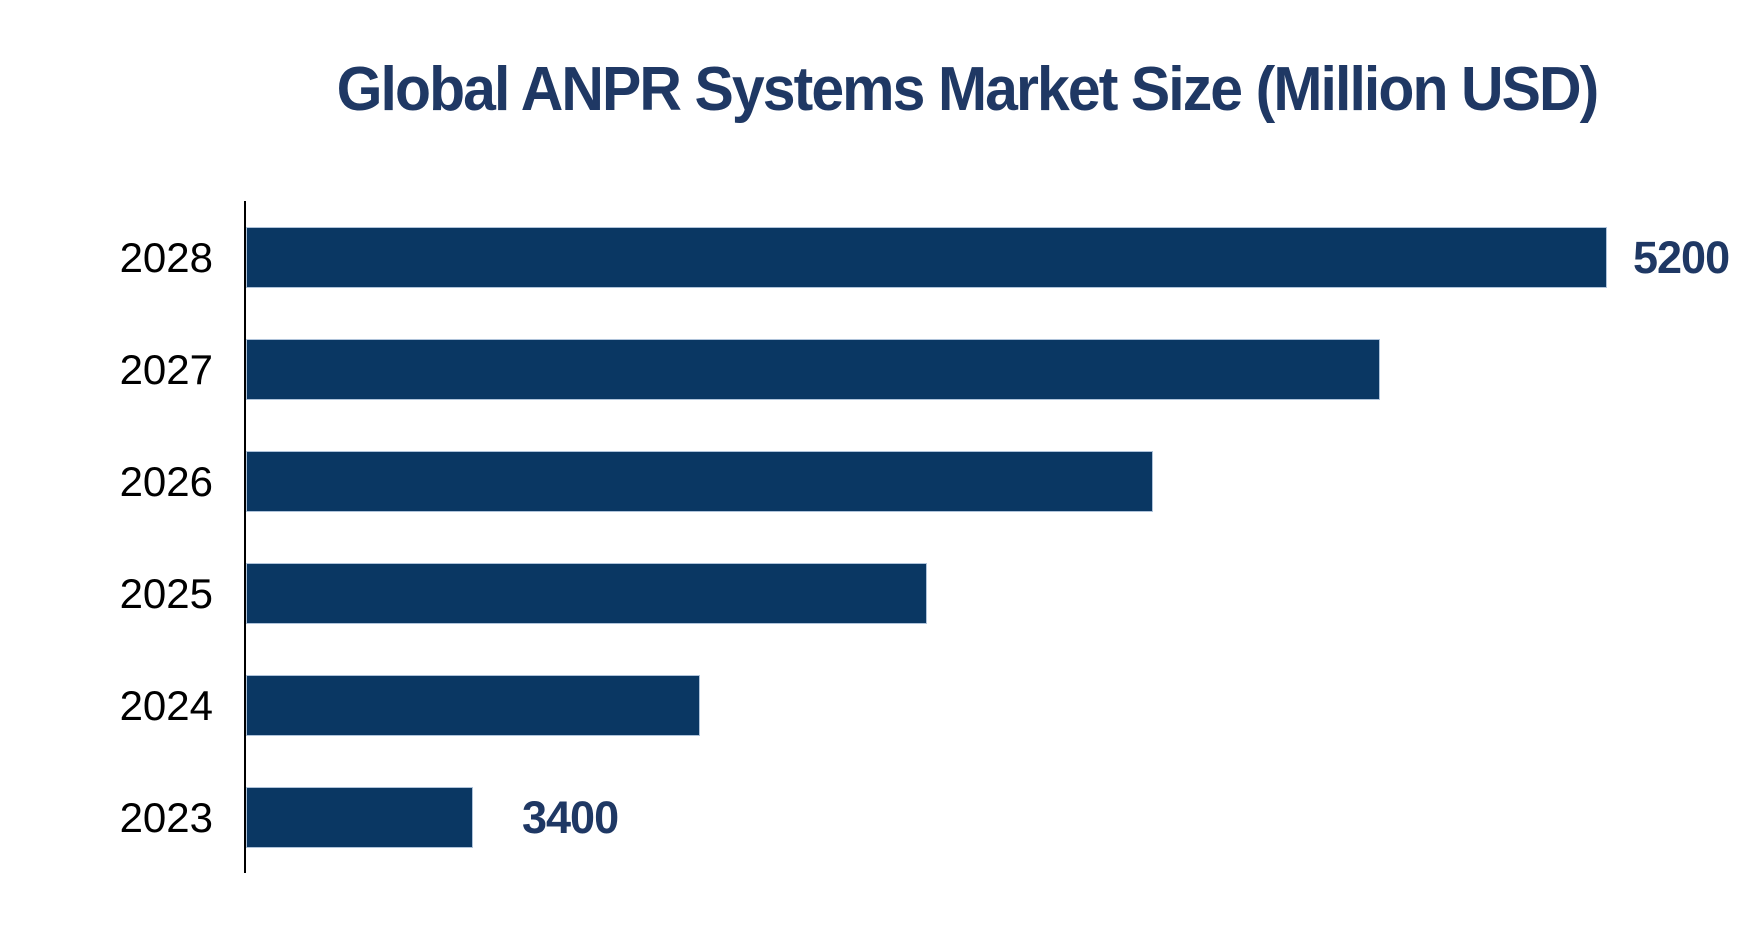 The width and height of the screenshot is (1761, 930). I want to click on value-label-2028: 5200, so click(1681, 257).